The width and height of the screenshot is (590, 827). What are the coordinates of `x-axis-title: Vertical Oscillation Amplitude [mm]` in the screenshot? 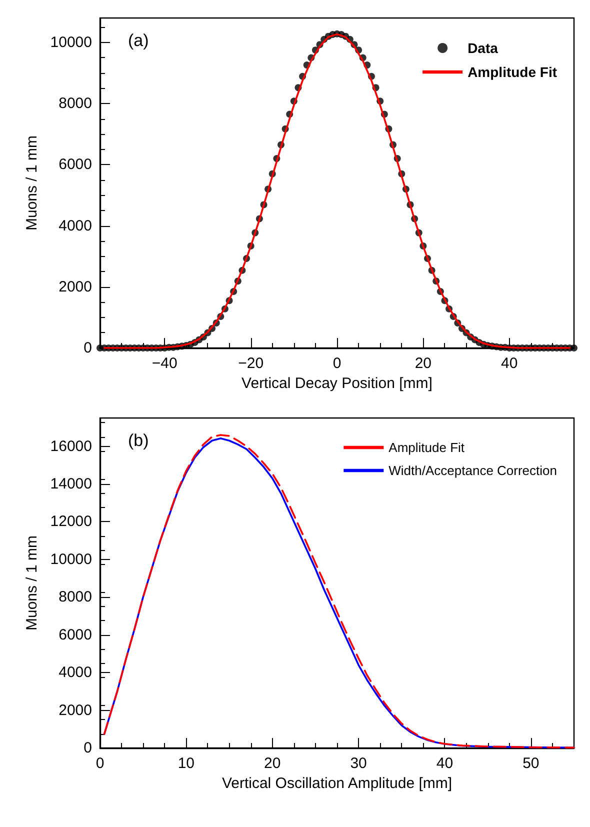 It's located at (337, 783).